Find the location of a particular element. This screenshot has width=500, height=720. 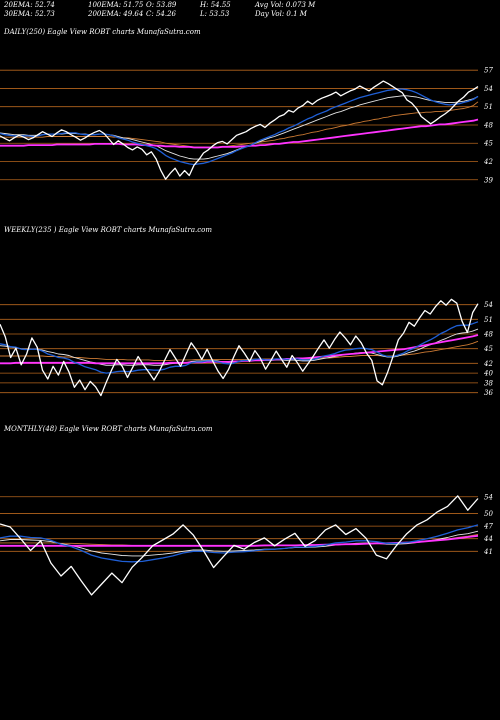

monthly-level-label: 54 is located at coordinates (488, 497).